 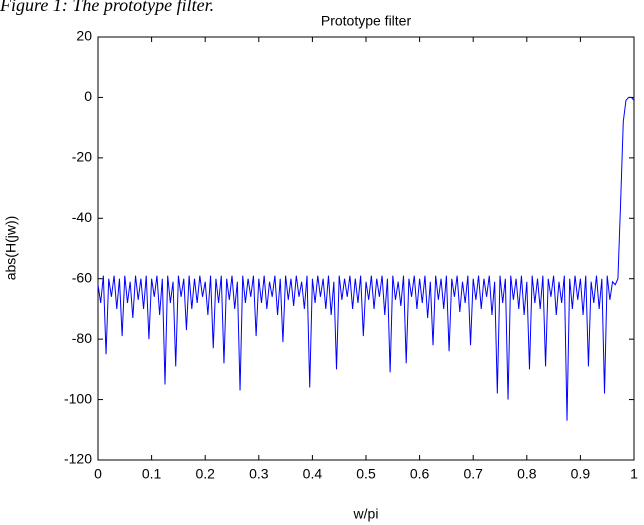 I want to click on caption: Figure 1: The prototype filter., so click(x=107, y=7).